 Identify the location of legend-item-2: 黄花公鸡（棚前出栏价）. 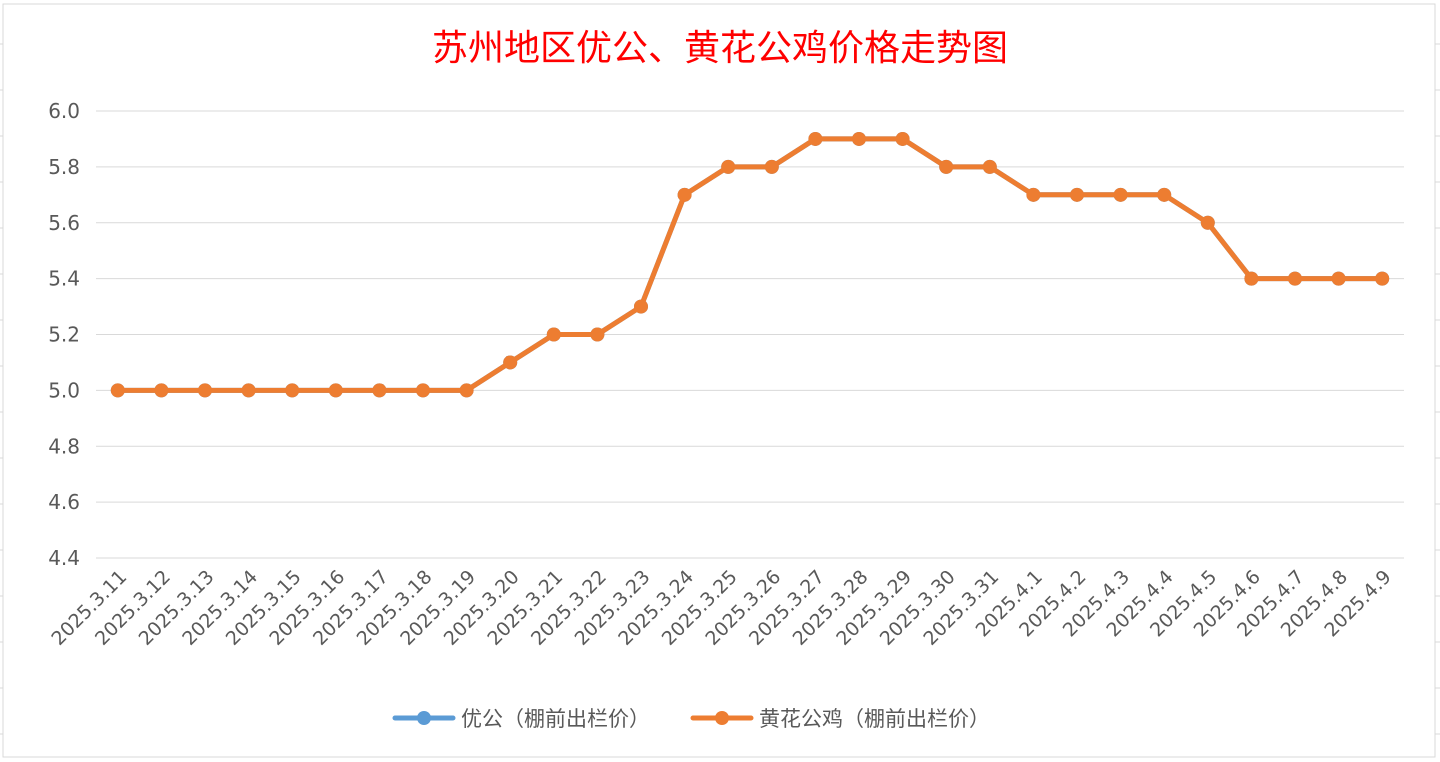
(840, 719).